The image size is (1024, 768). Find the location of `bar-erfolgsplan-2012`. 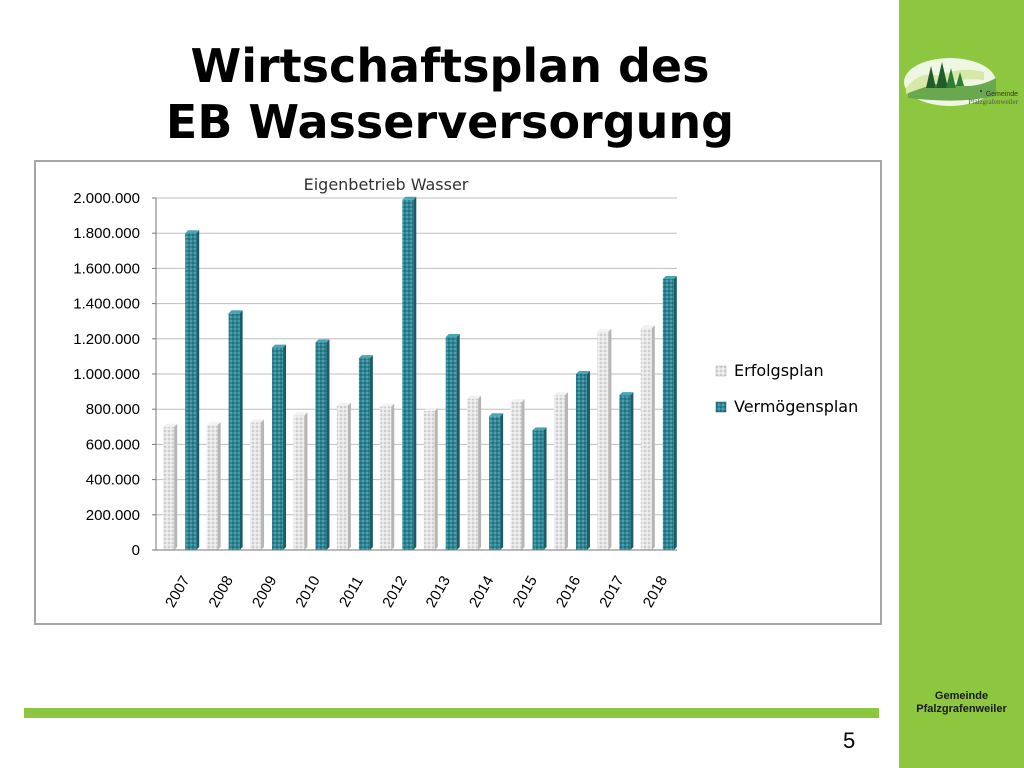

bar-erfolgsplan-2012 is located at coordinates (387, 476).